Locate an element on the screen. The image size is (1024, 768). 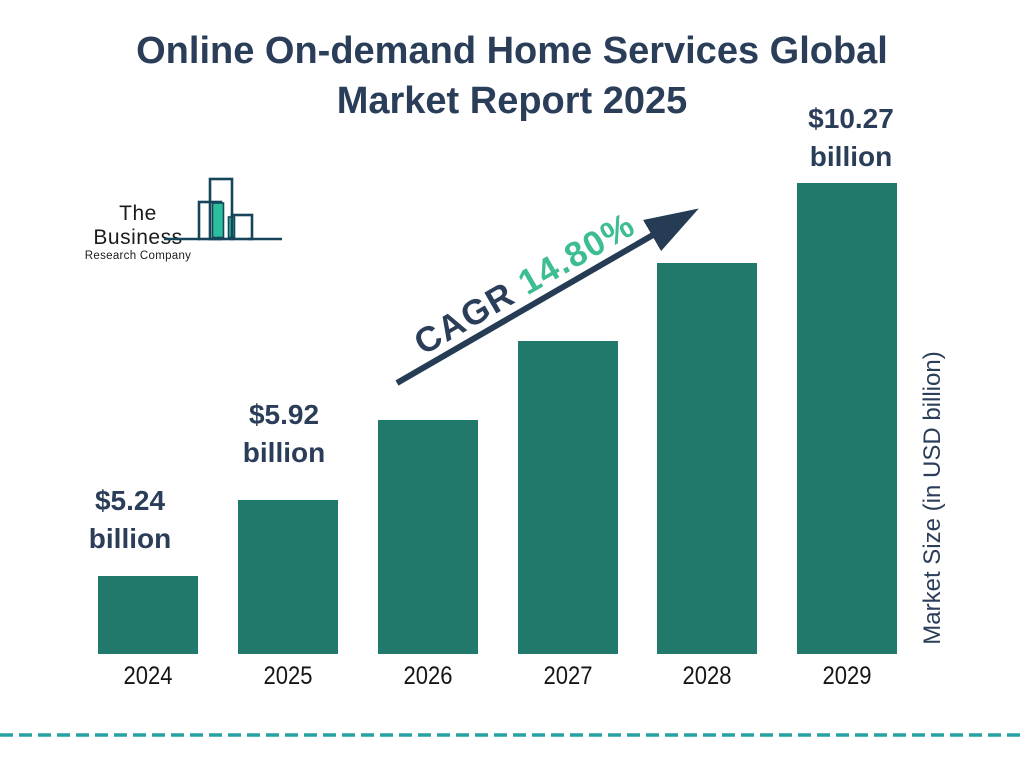
cagr-label: CAGR is located at coordinates (464, 318).